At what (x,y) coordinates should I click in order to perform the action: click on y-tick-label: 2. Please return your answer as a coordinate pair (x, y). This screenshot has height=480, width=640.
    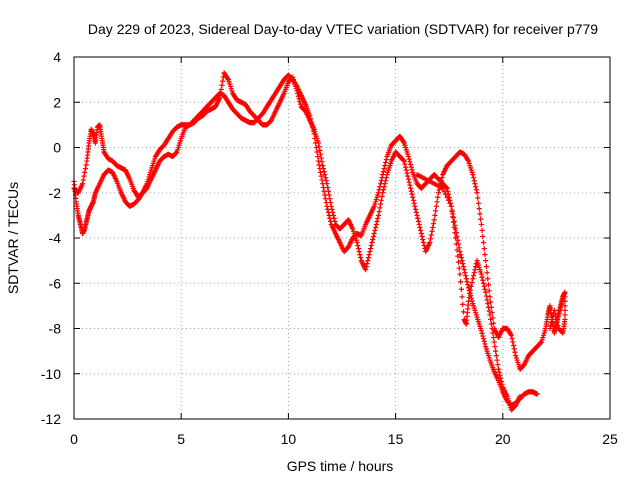
    Looking at the image, I should click on (57, 102).